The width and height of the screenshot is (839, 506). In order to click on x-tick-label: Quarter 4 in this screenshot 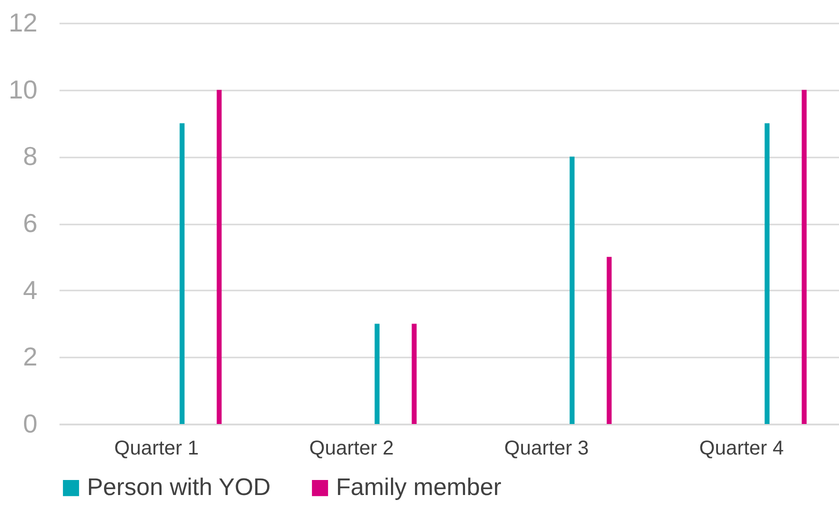, I will do `click(741, 449)`.